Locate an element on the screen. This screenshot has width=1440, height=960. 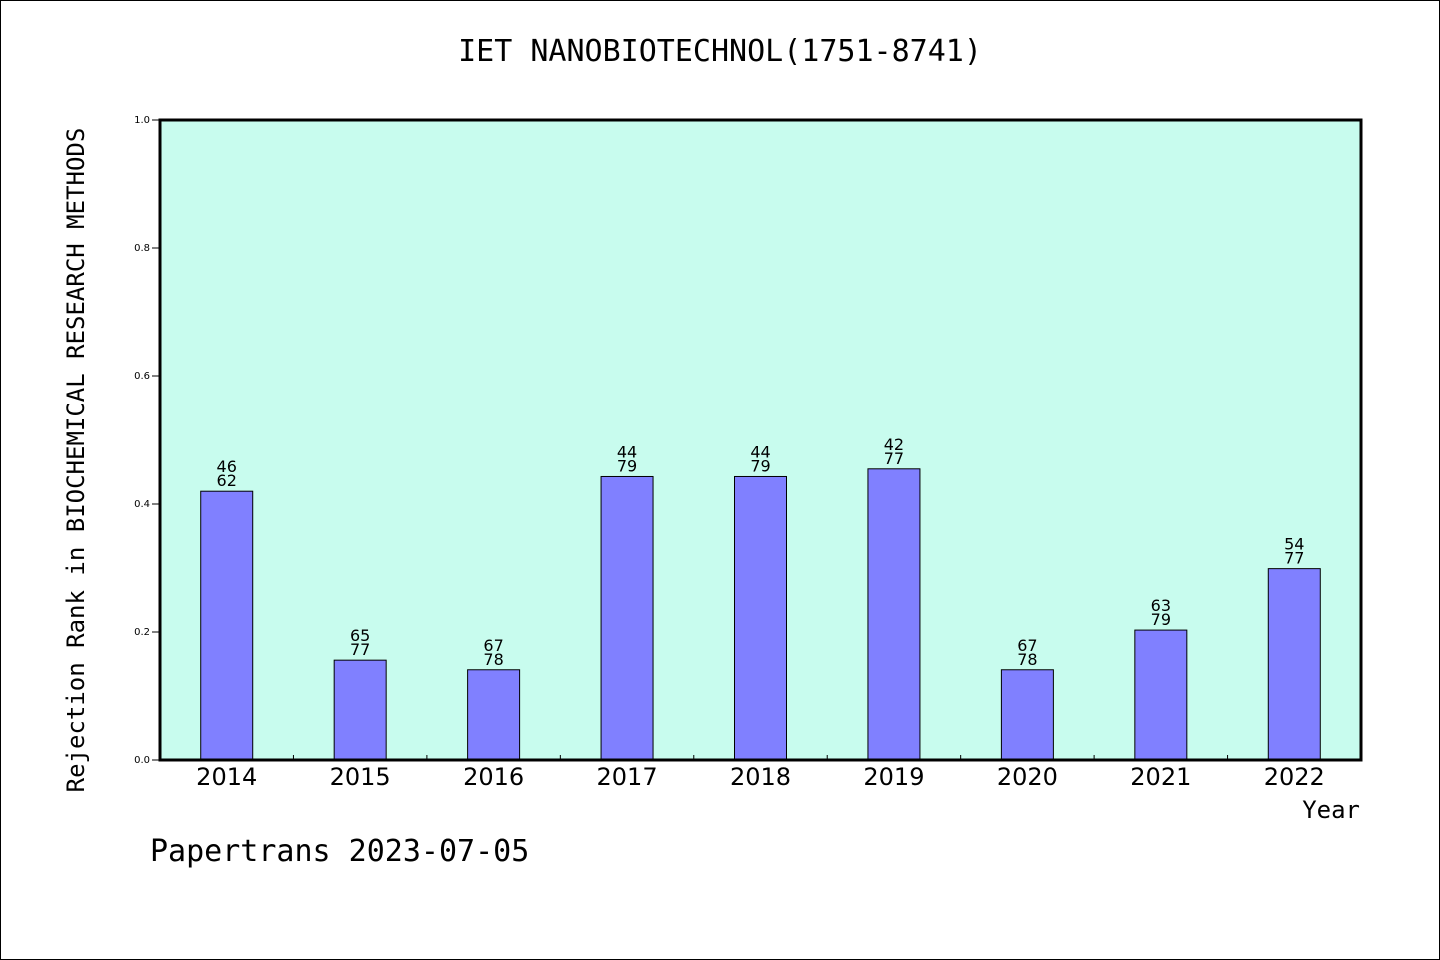
bar-2019 is located at coordinates (894, 614).